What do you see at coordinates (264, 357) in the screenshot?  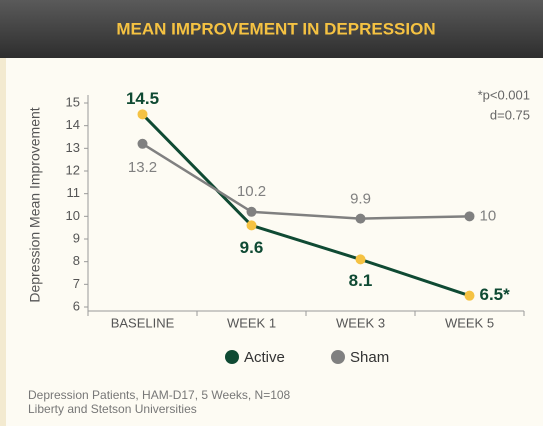 I see `legend-label: Active` at bounding box center [264, 357].